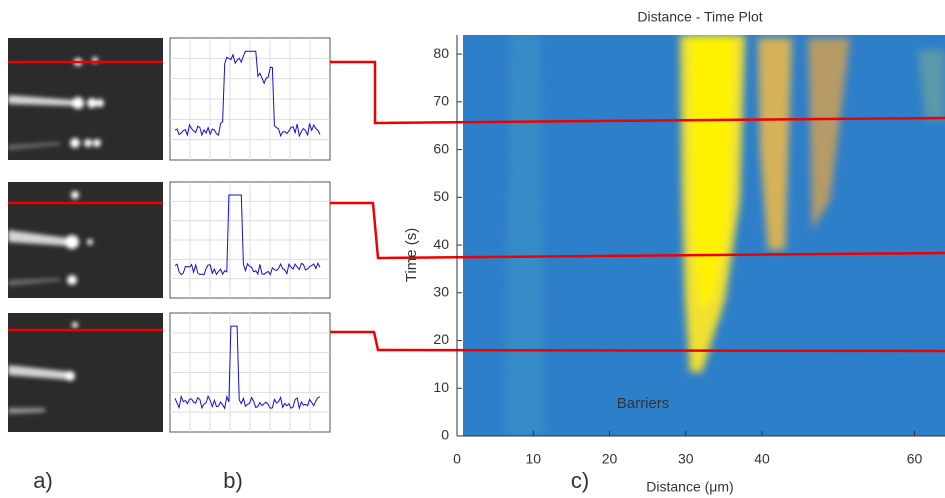  I want to click on x-axis-label: Distance (μm), so click(689, 487).